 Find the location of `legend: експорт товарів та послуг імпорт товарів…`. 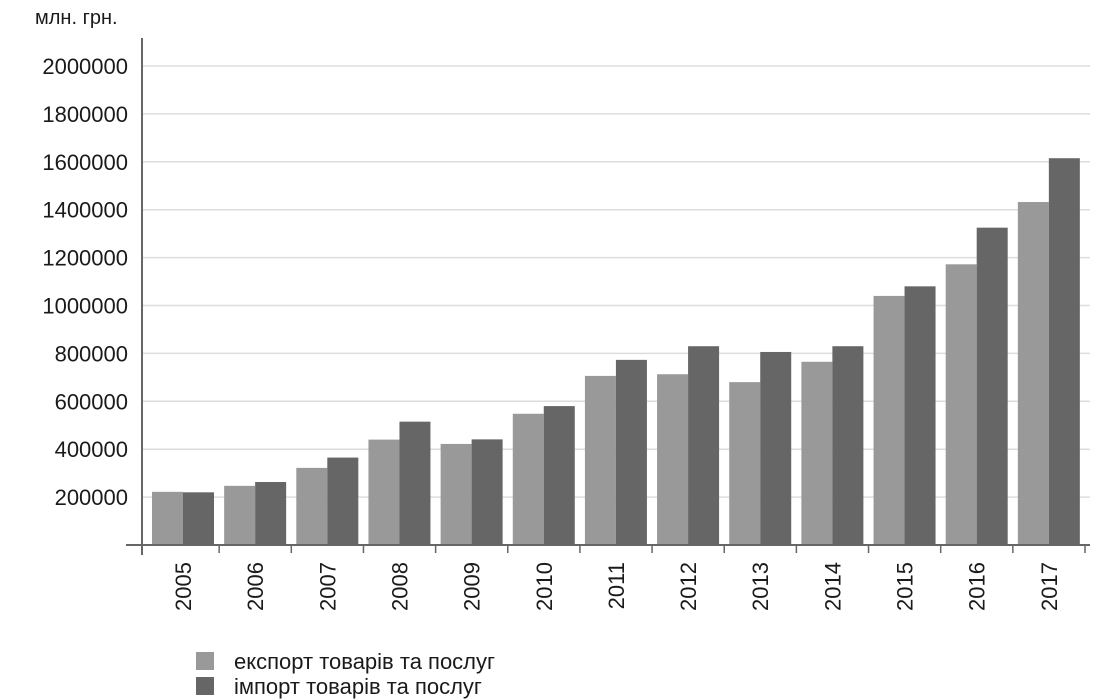

legend: експорт товарів та послуг імпорт товарів… is located at coordinates (345, 674).